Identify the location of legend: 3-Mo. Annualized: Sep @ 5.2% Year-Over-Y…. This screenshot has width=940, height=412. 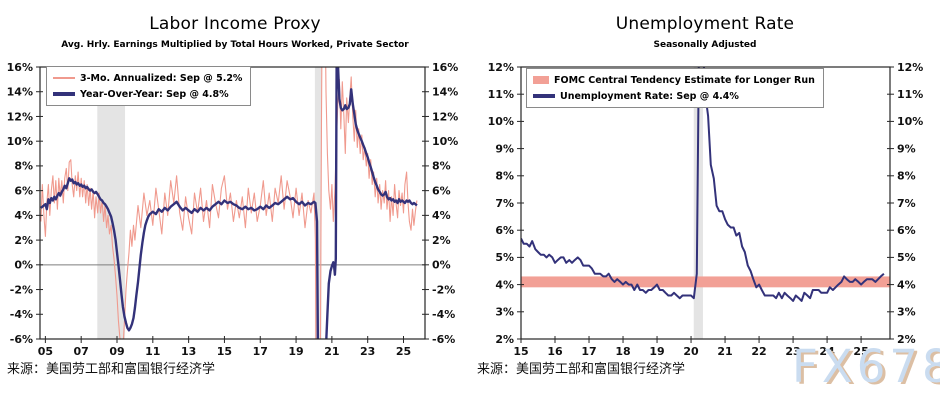
(149, 86).